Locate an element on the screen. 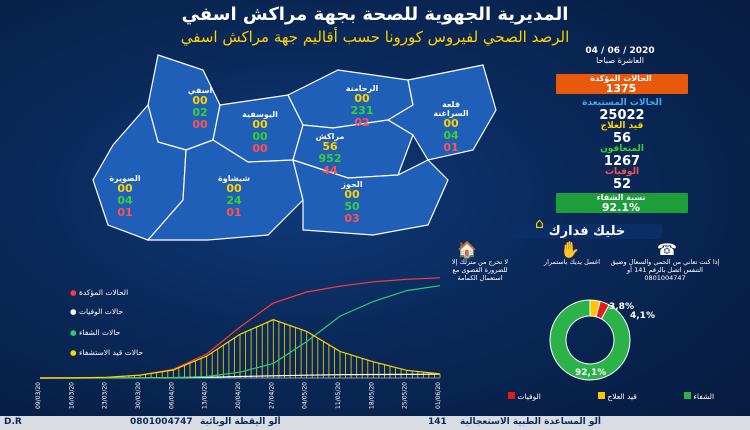 This screenshot has height=430, width=750. donut-label-deaths: 3,8% is located at coordinates (621, 307).